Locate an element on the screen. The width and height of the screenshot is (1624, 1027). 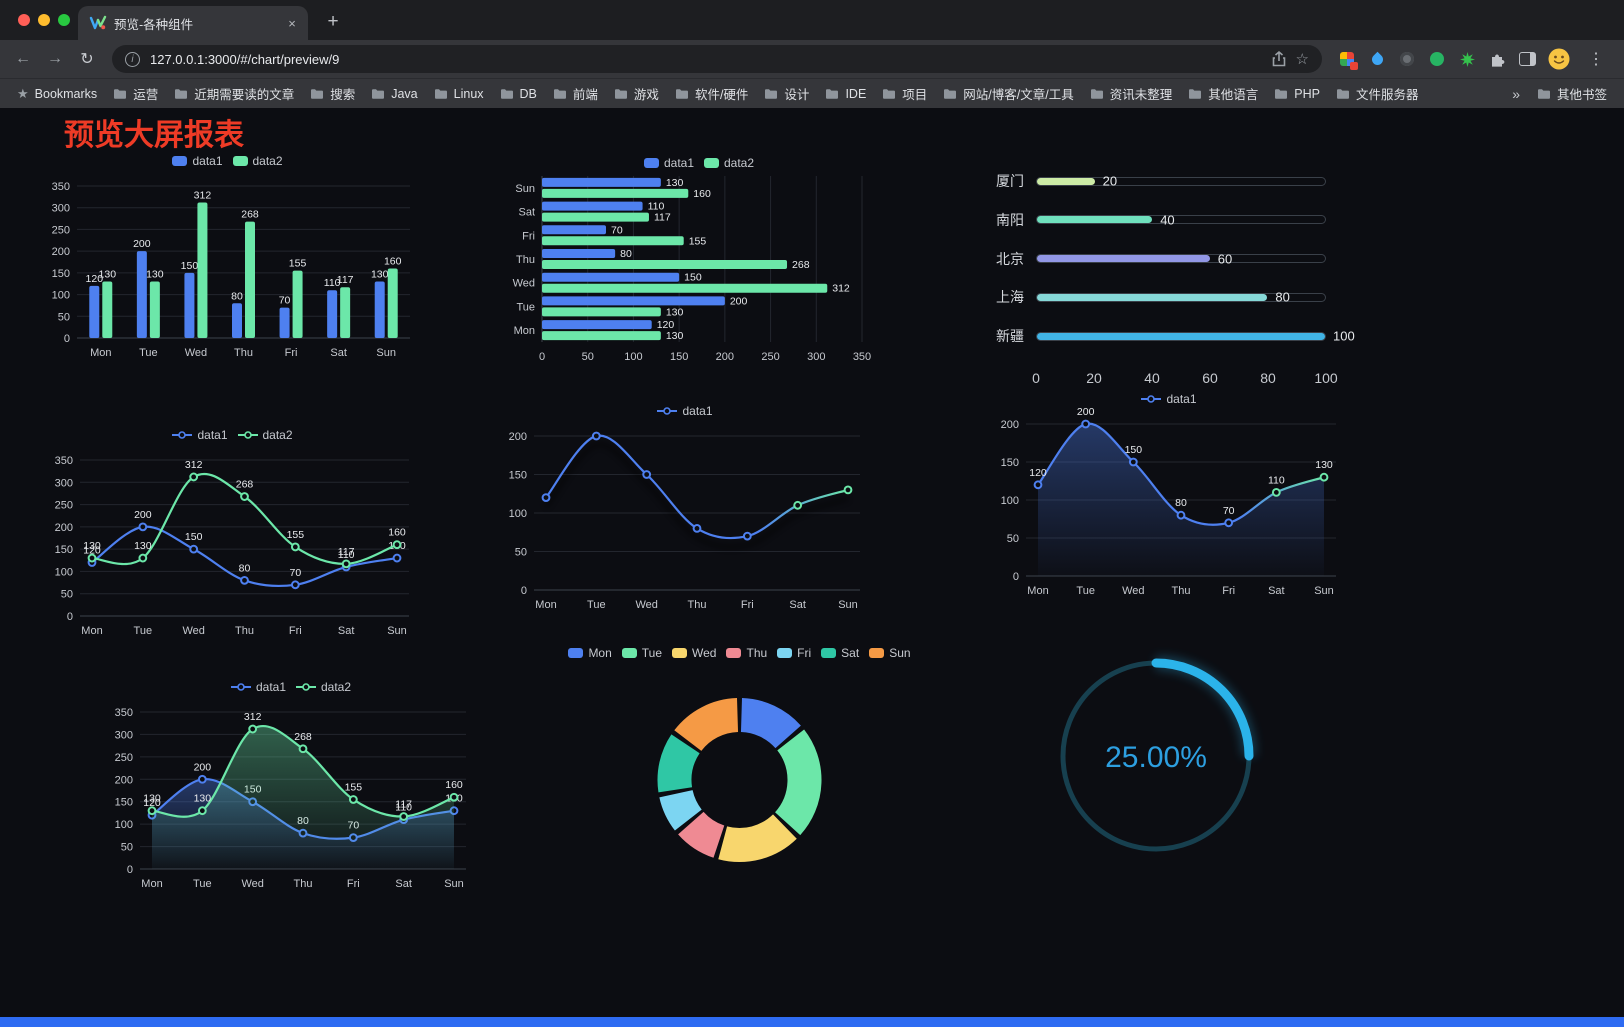
menu-icon: ⋮ is located at coordinates (1596, 59).